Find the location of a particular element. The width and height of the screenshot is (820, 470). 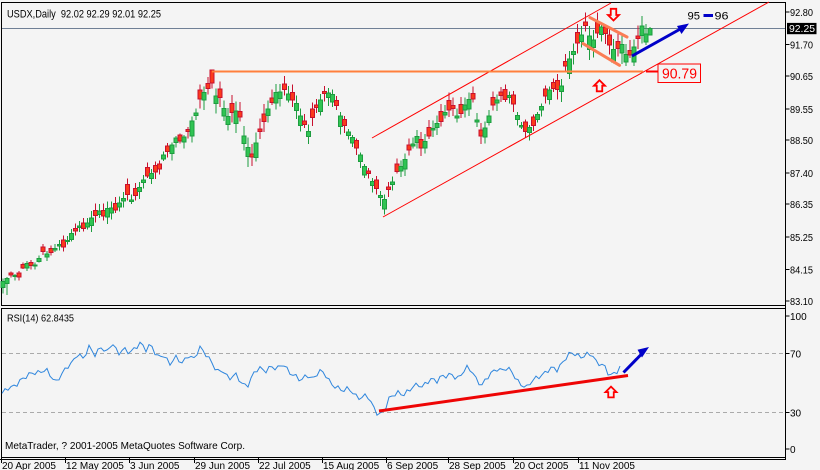

svg-text: 70 is located at coordinates (796, 355).